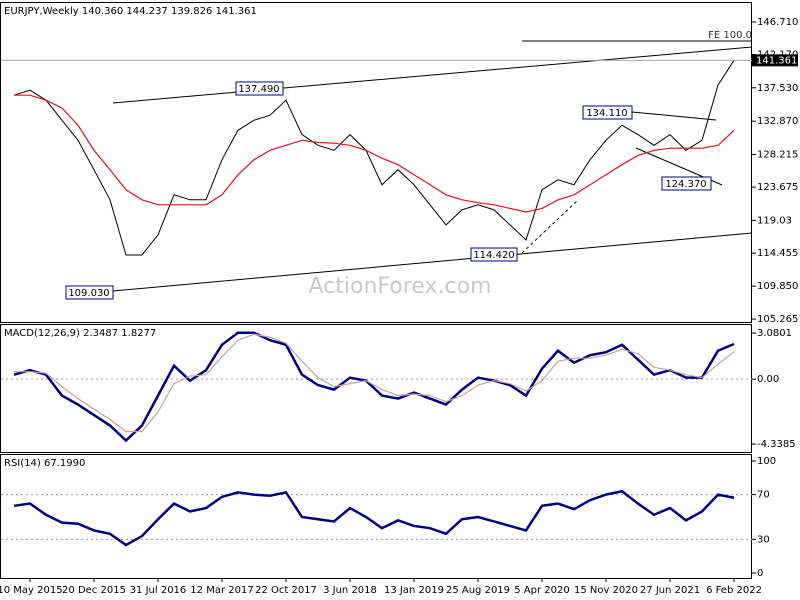 This screenshot has height=600, width=800. Describe the element at coordinates (414, 590) in the screenshot. I see `x-tick-label: 13 Jan 2019` at that location.